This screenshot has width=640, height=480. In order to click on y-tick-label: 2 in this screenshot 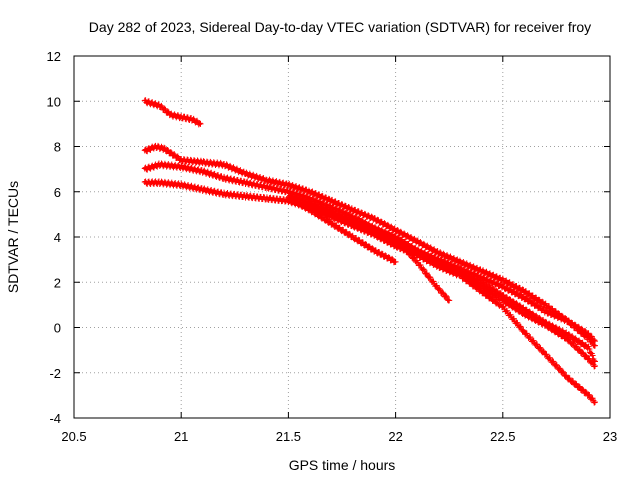, I will do `click(57, 282)`.